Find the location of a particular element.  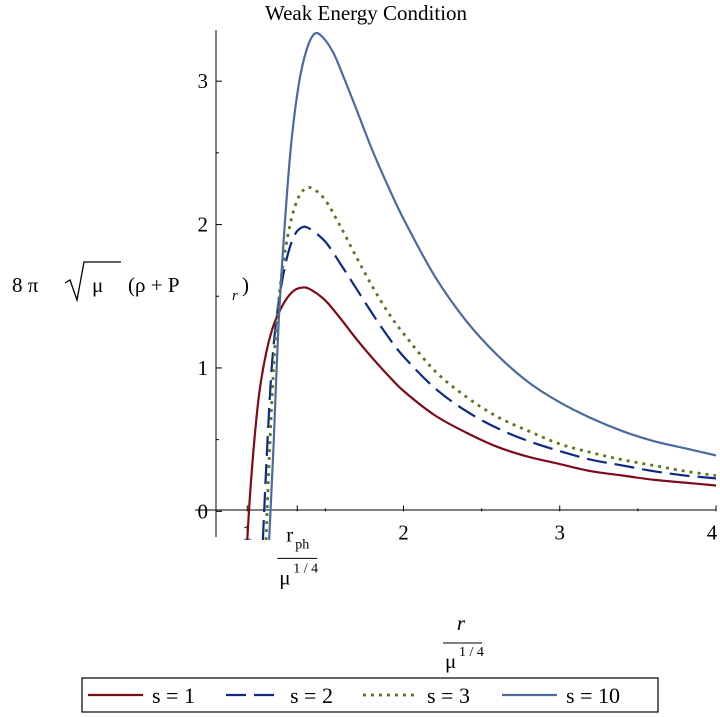

sqrt-radical is located at coordinates (92, 282).